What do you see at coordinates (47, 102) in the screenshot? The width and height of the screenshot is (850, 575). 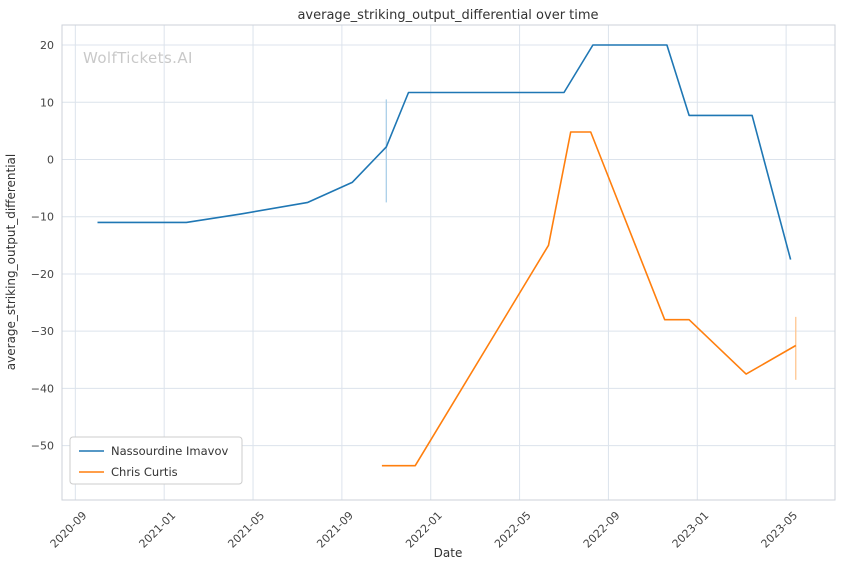 I see `y-tick-label: 10` at bounding box center [47, 102].